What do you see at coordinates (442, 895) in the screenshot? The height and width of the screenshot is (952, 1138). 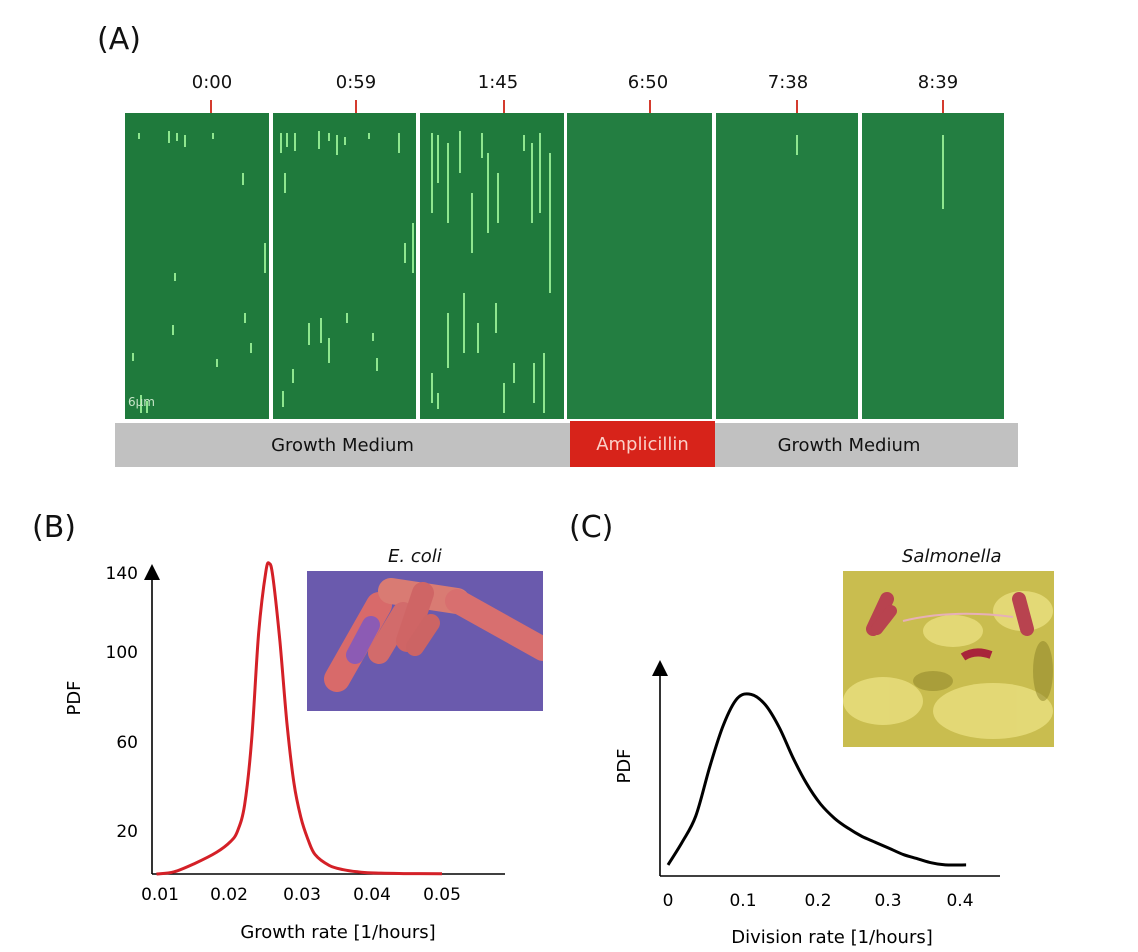 I see `chart-b-xtick-5: 0.05` at bounding box center [442, 895].